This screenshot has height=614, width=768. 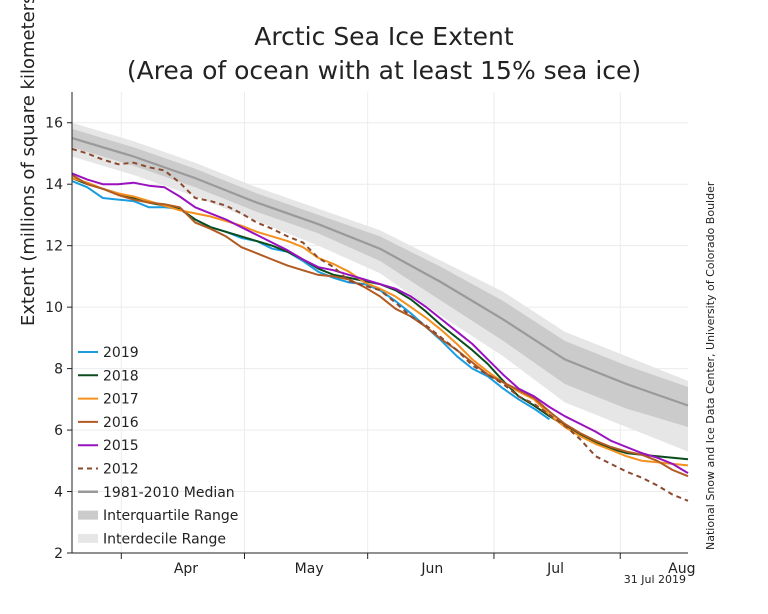 What do you see at coordinates (28, 163) in the screenshot?
I see `y-axis-label: Extent (millions of square kilometers)` at bounding box center [28, 163].